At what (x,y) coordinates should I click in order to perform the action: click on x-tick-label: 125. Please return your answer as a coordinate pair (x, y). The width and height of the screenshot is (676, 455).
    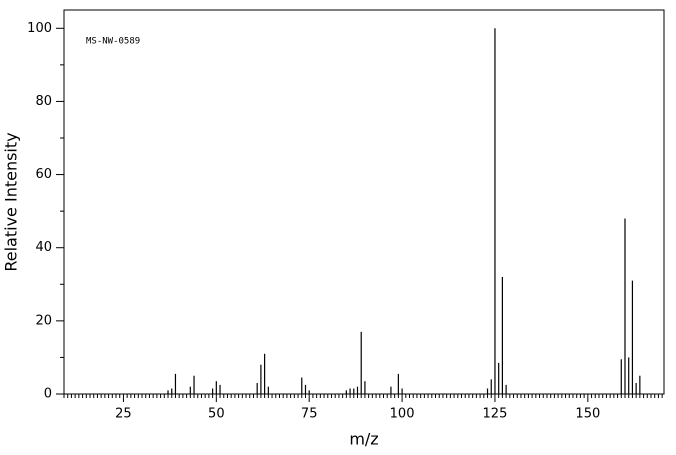
    Looking at the image, I should click on (495, 414).